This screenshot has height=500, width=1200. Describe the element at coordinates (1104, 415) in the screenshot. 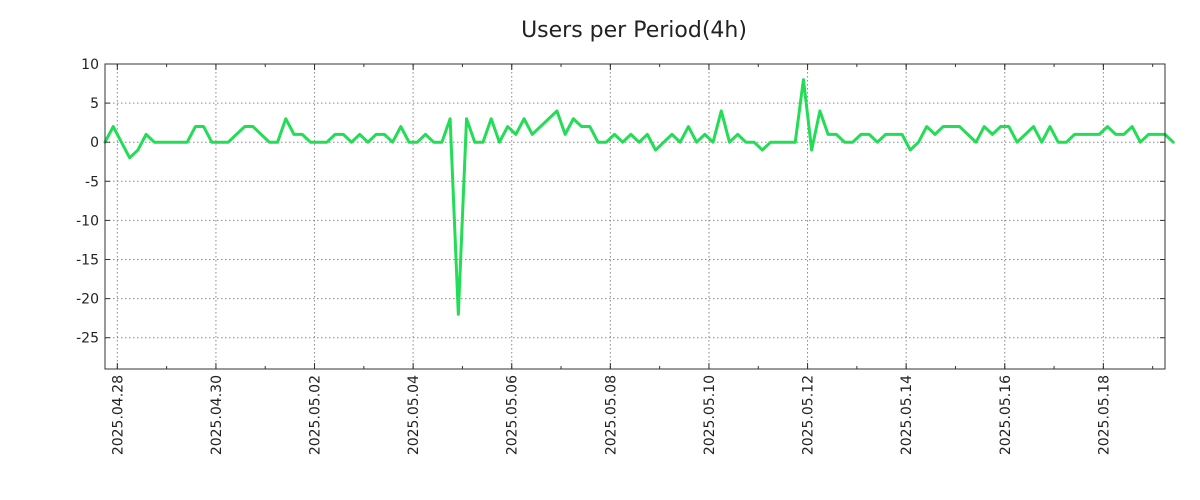

I see `x-tick-label: 2025.05.18` at that location.